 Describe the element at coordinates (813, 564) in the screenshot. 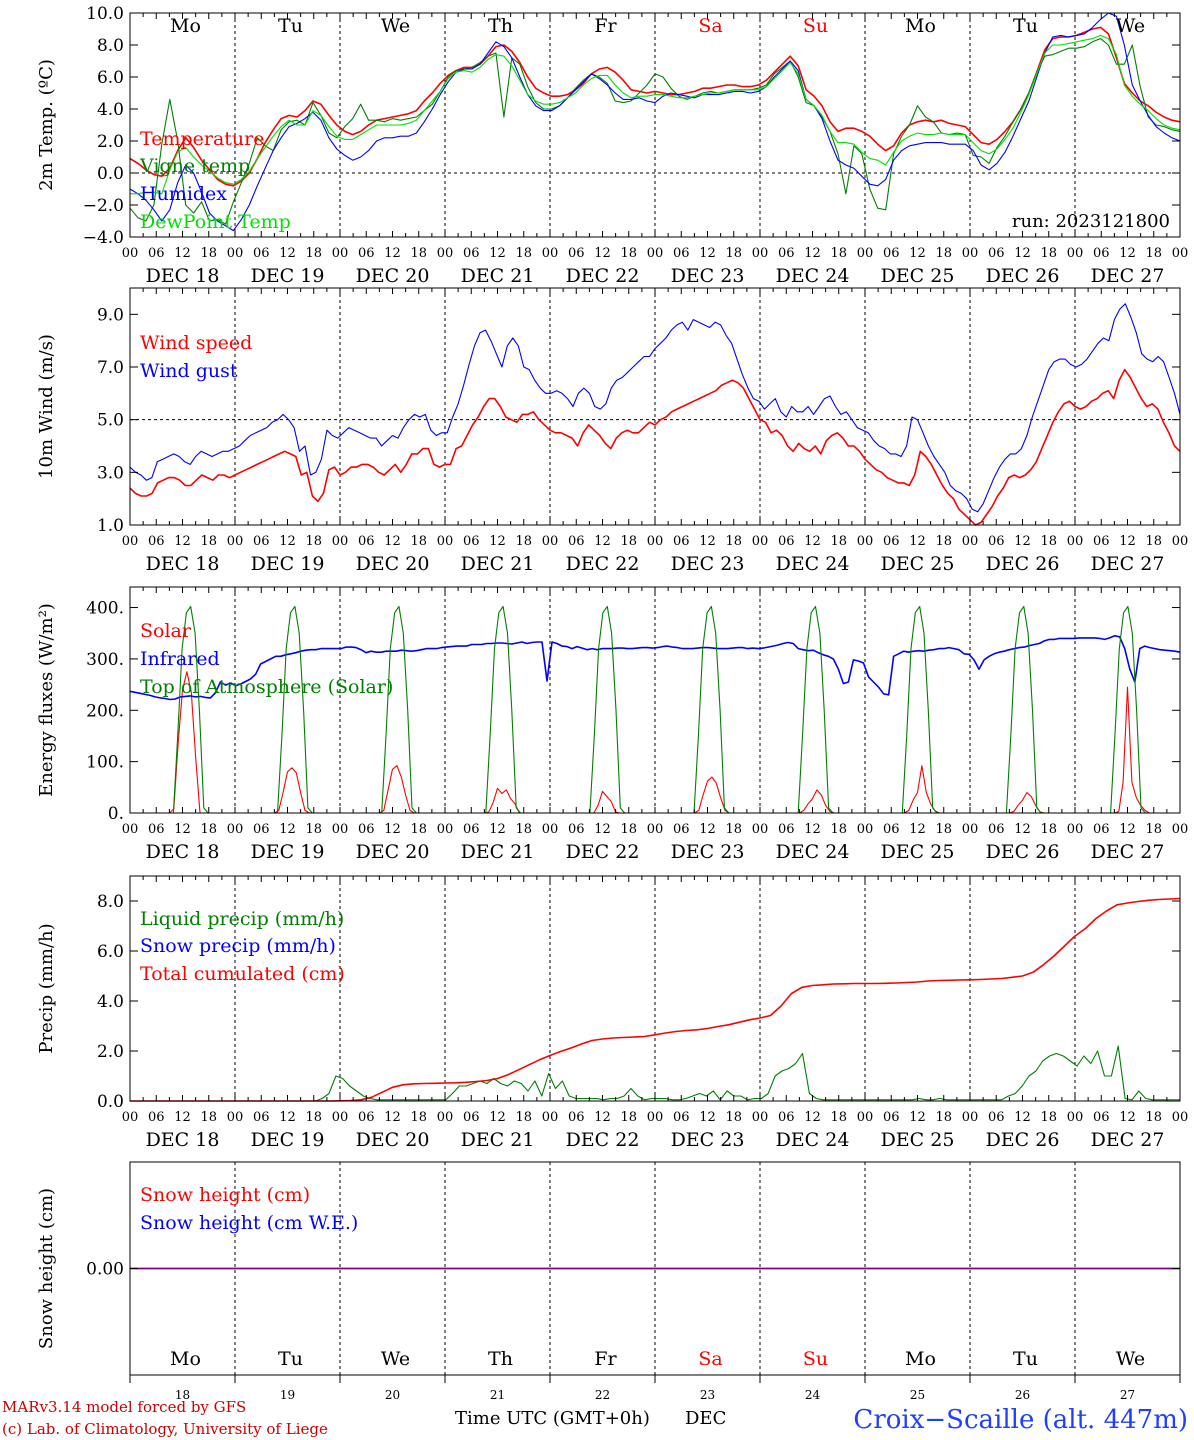

I see `panel-2-date-label: DEC 24` at that location.